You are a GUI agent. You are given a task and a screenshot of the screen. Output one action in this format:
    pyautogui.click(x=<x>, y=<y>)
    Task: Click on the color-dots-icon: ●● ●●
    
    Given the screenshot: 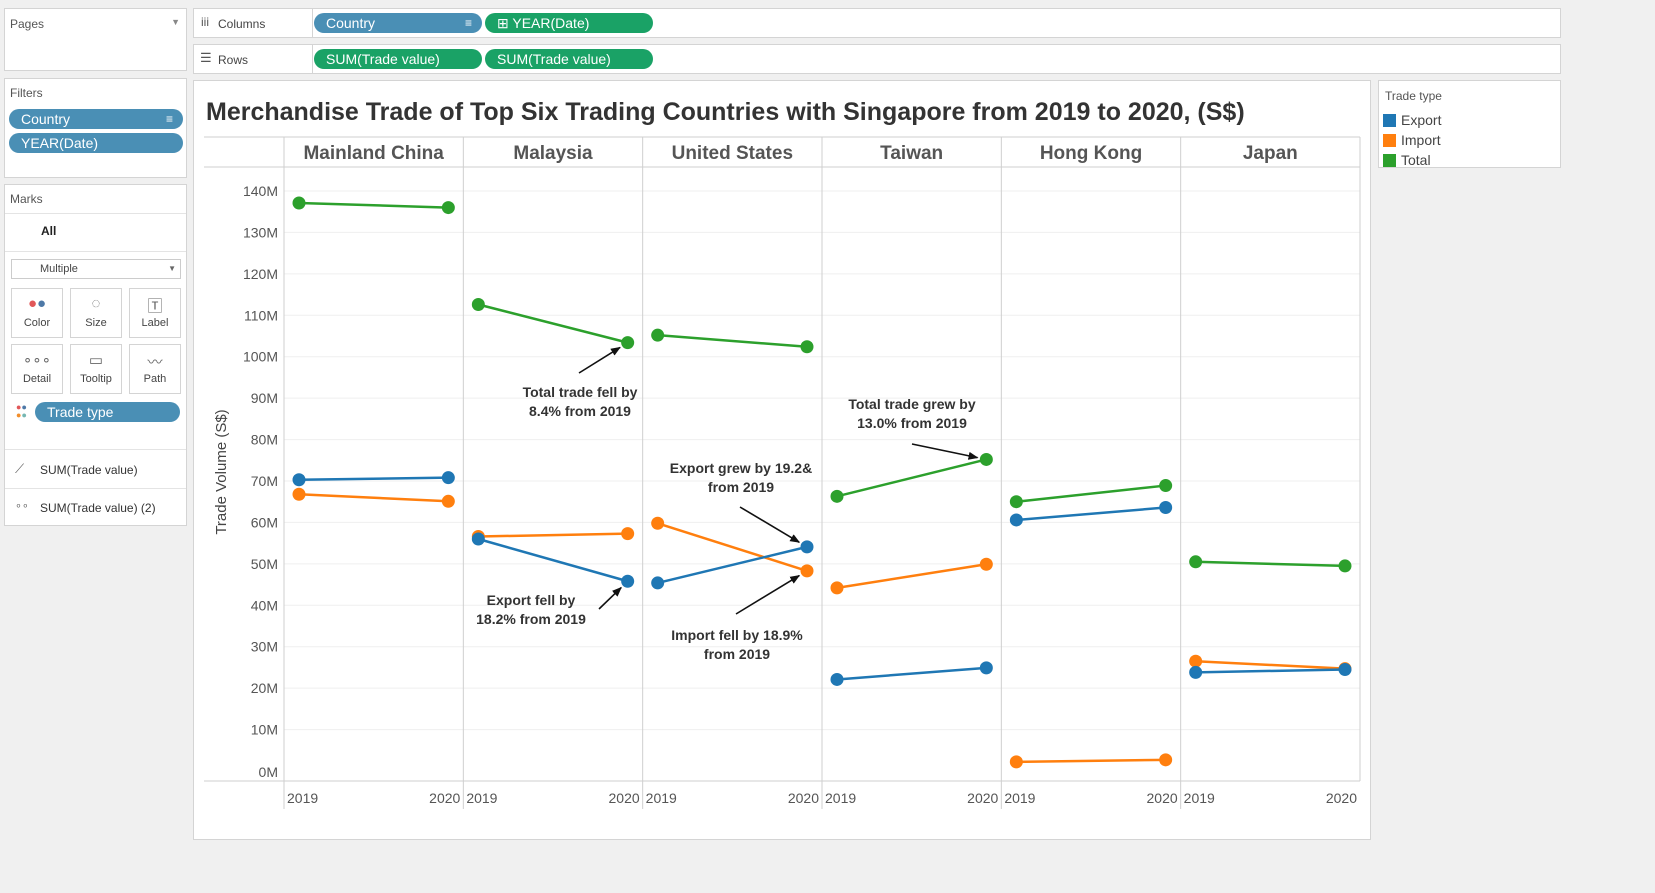 What is the action you would take?
    pyautogui.click(x=21, y=411)
    